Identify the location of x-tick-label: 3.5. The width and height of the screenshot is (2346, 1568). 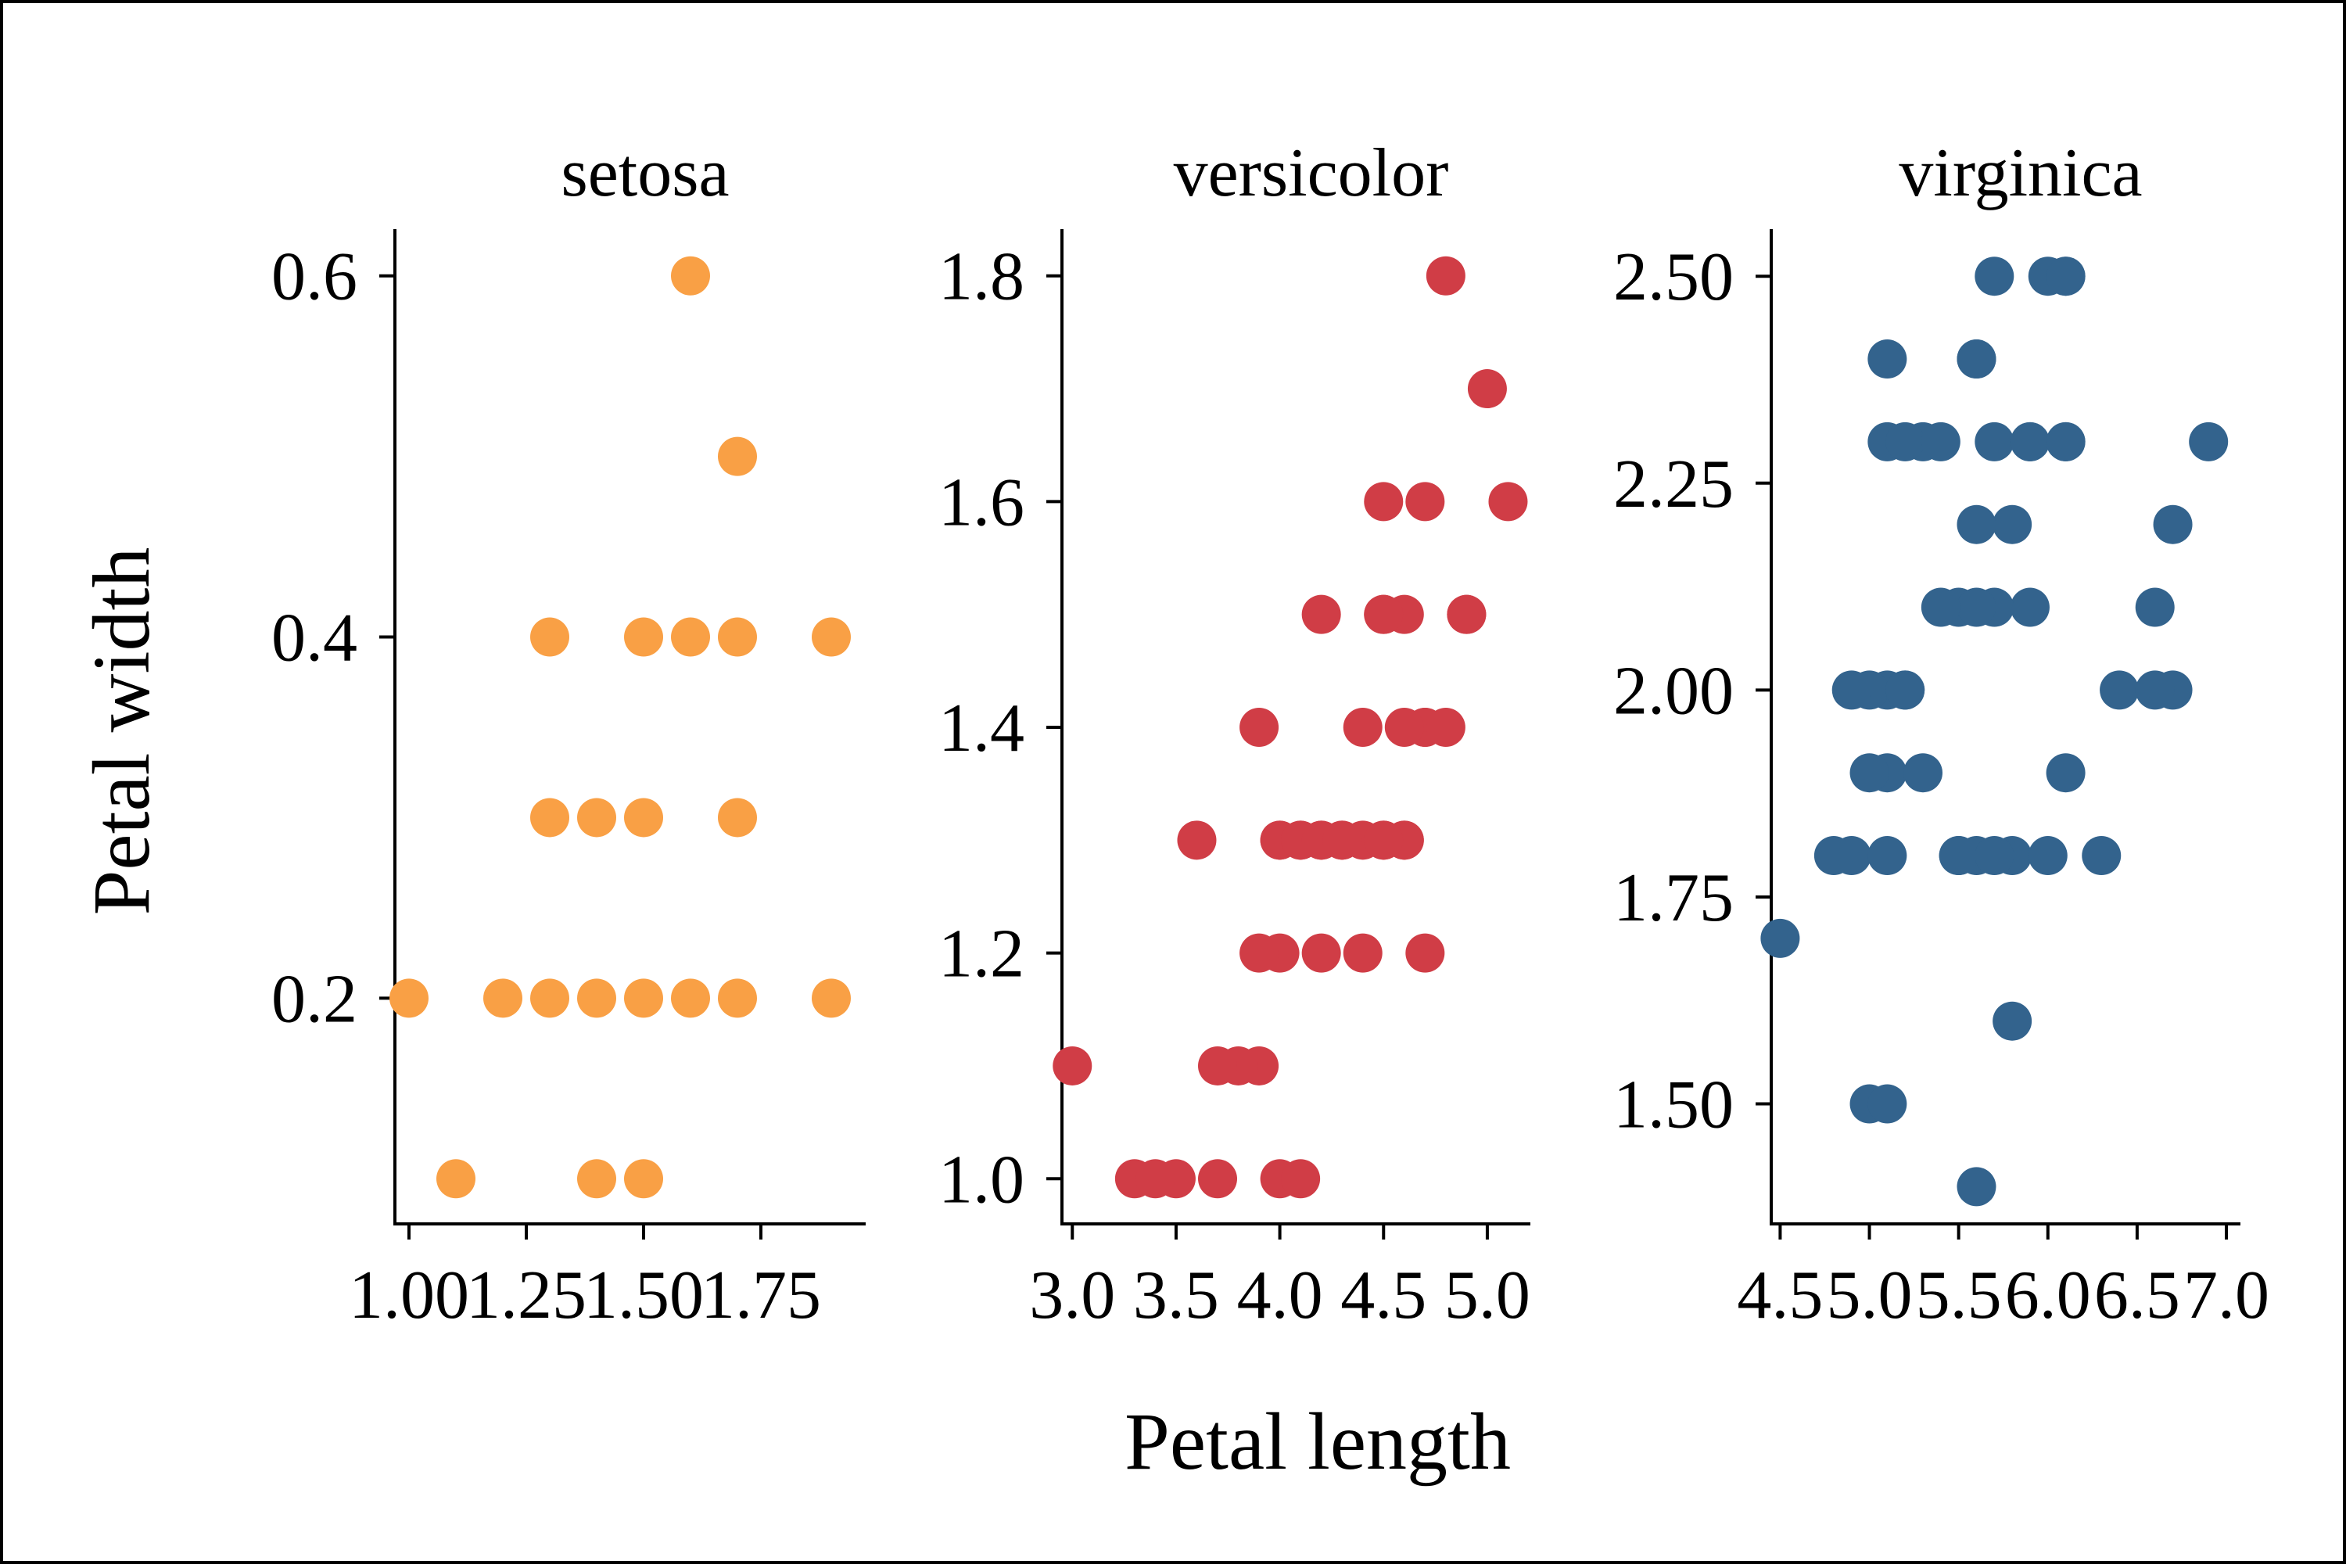
(1176, 1295).